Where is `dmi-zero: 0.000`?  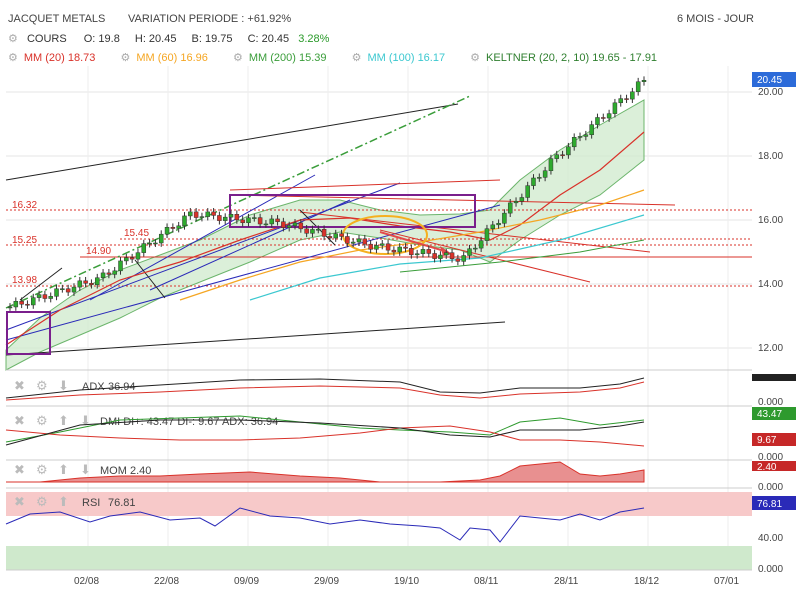
dmi-zero: 0.000 is located at coordinates (770, 457).